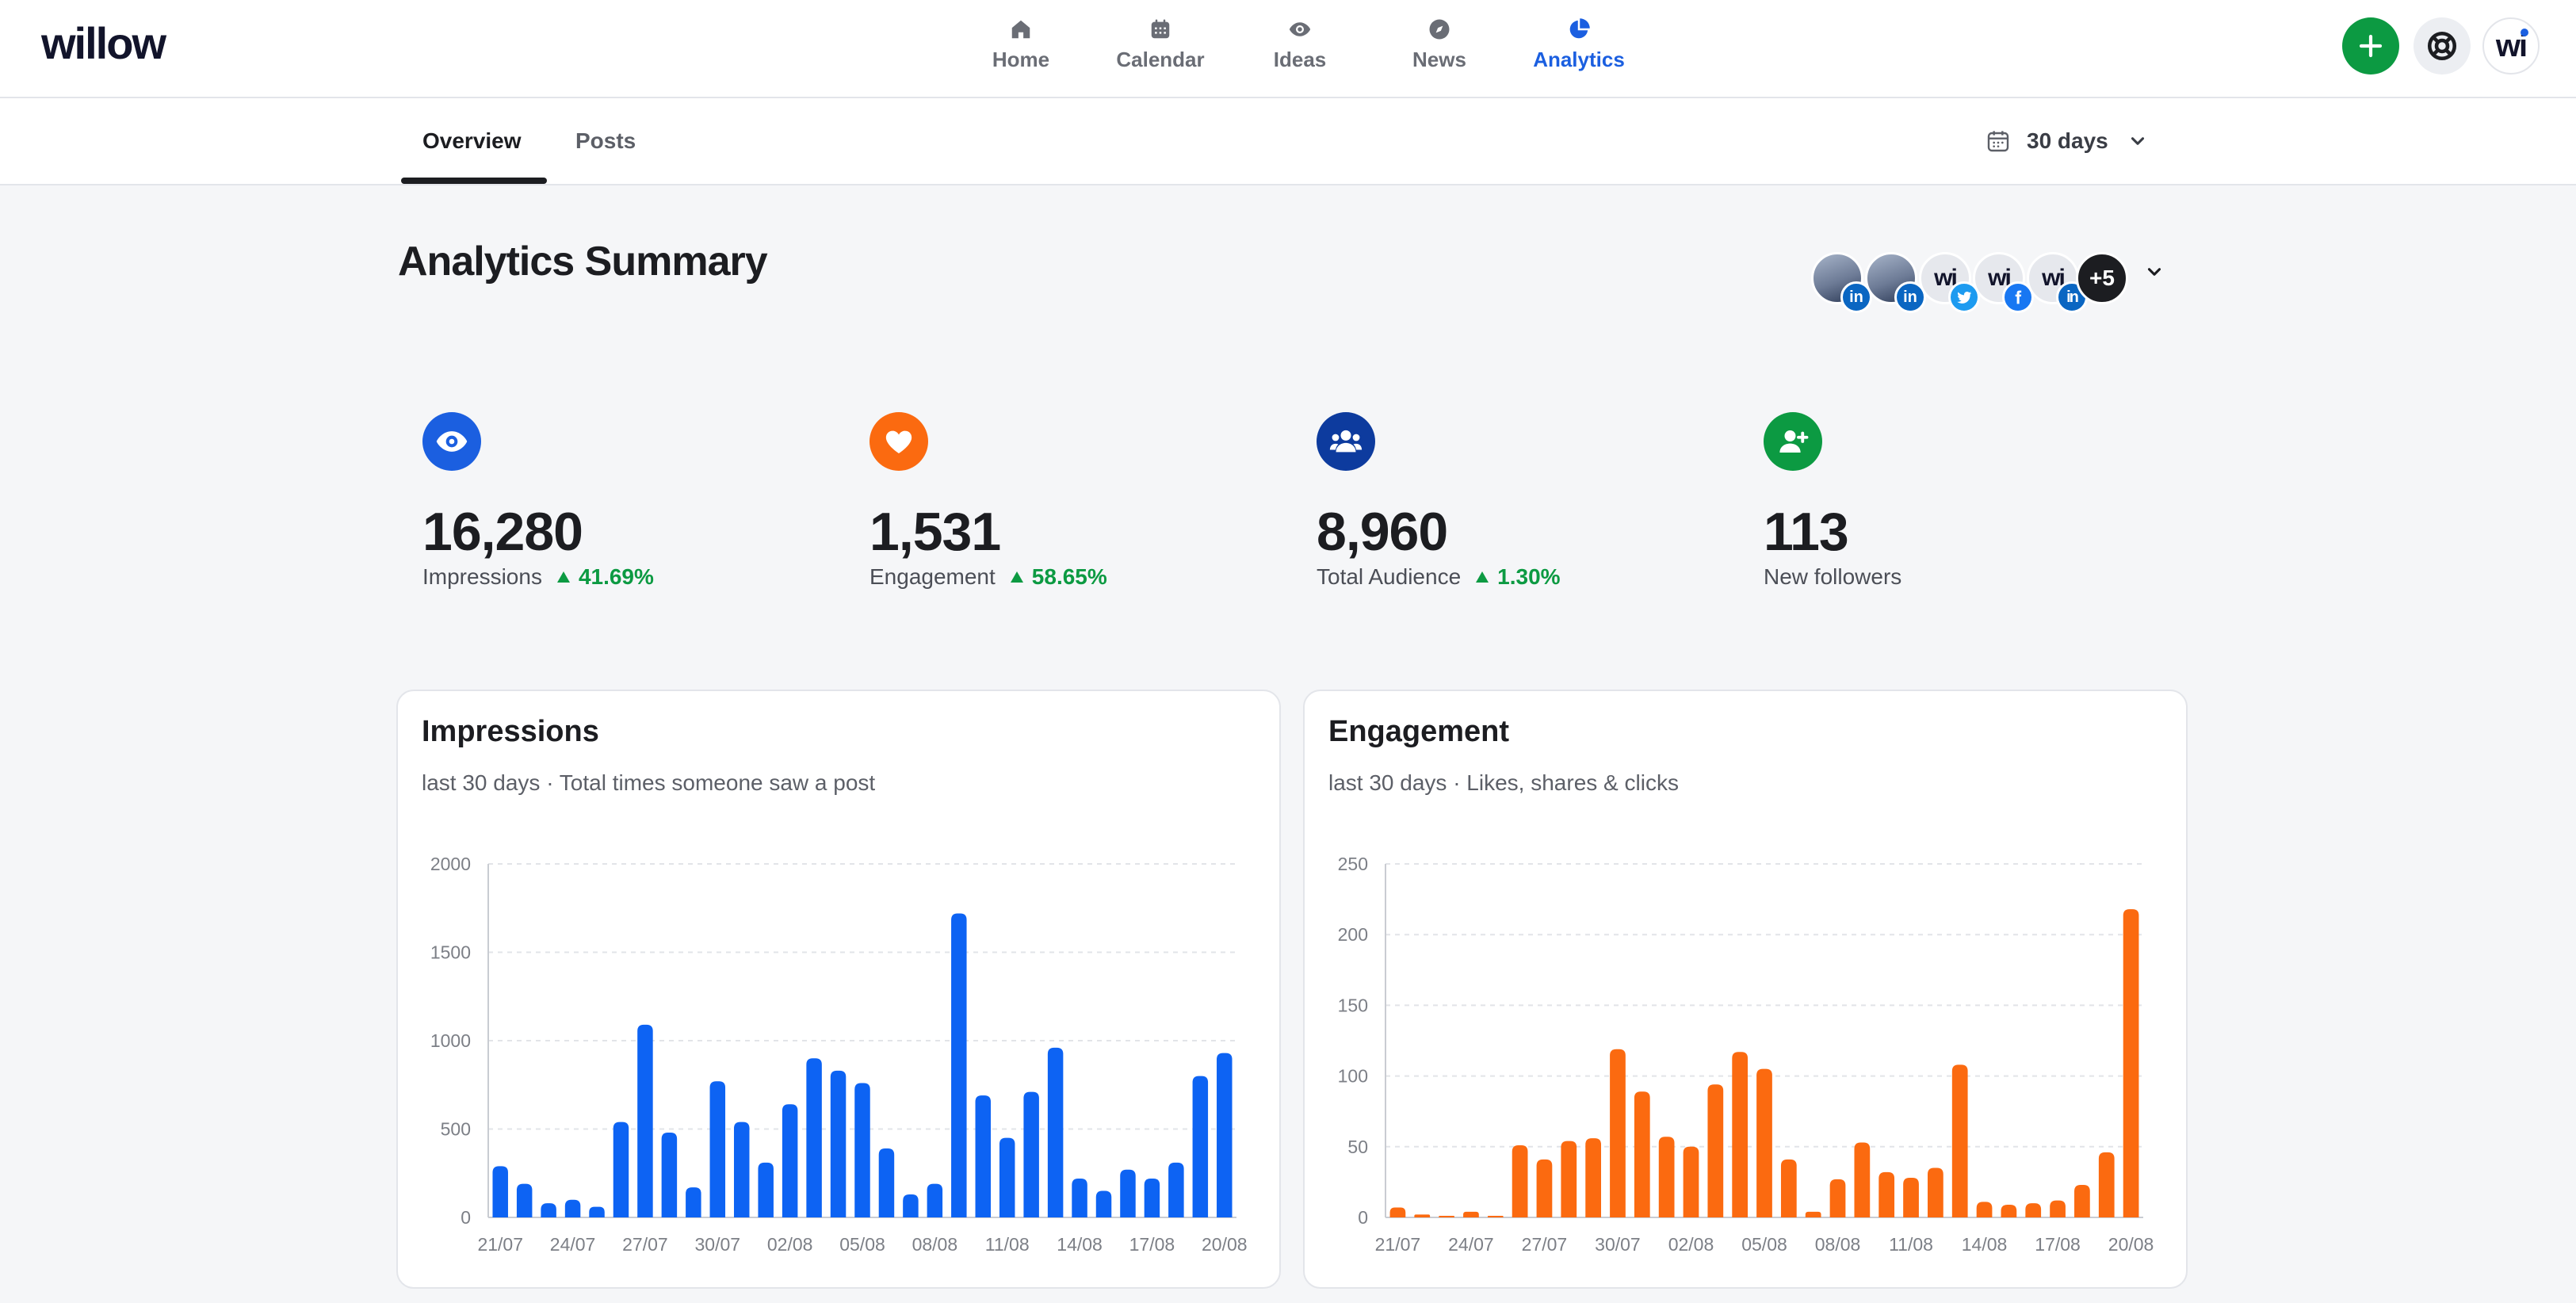  What do you see at coordinates (1300, 59) in the screenshot?
I see `nav-ideas-label: Ideas` at bounding box center [1300, 59].